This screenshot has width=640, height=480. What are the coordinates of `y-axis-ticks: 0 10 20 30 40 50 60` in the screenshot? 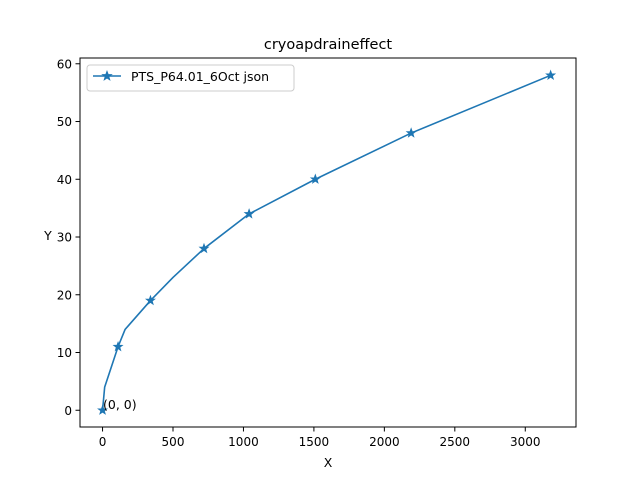 It's located at (68, 237).